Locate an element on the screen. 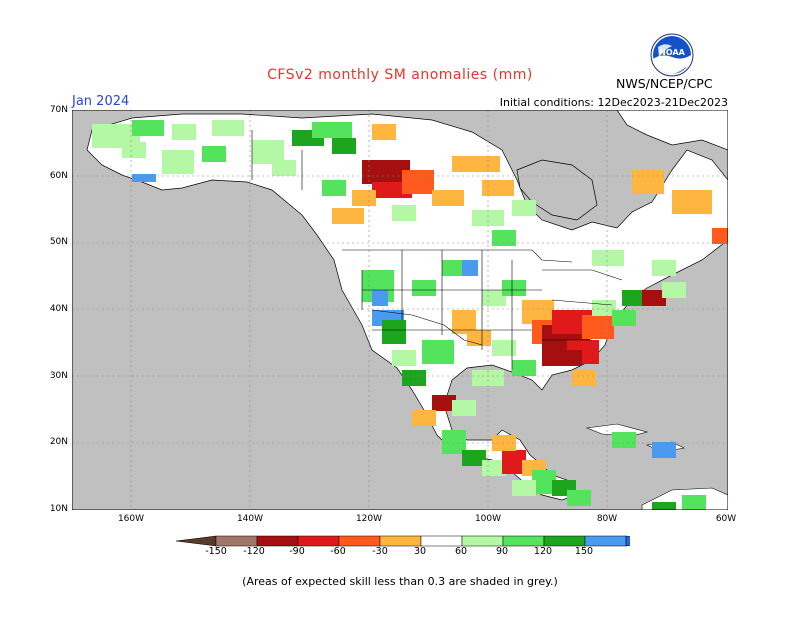  lat-label: 10N is located at coordinates (58, 509).